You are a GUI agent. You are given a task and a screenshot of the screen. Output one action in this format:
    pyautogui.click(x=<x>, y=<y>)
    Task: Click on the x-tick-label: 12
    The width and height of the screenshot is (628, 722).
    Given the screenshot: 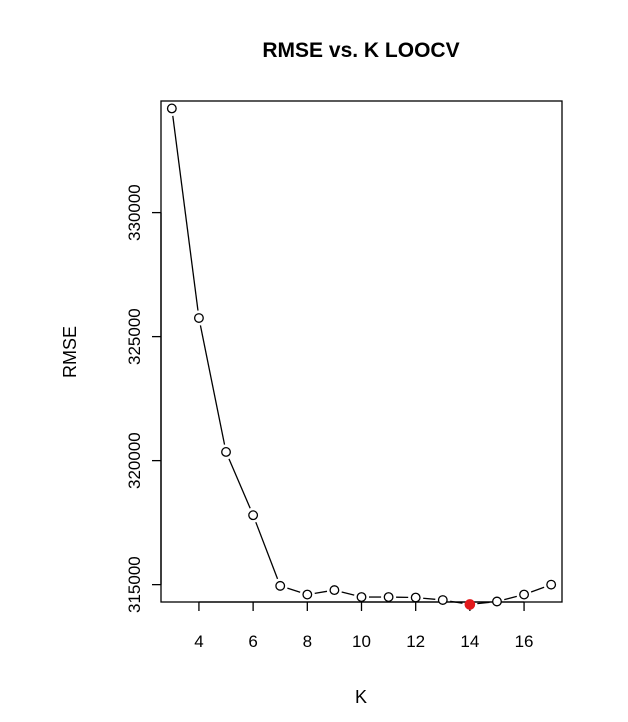 What is the action you would take?
    pyautogui.click(x=415, y=641)
    